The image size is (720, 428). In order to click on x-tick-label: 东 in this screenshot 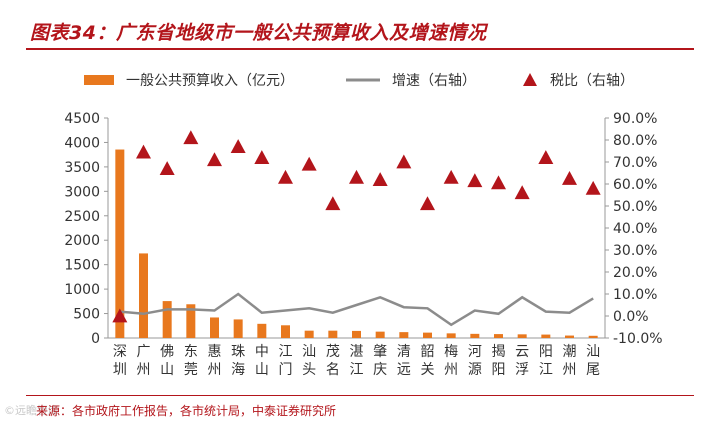, I will do `click(191, 352)`.